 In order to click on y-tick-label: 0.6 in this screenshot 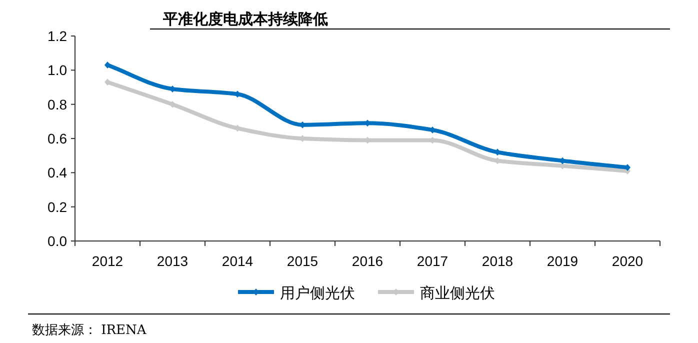, I will do `click(58, 138)`.